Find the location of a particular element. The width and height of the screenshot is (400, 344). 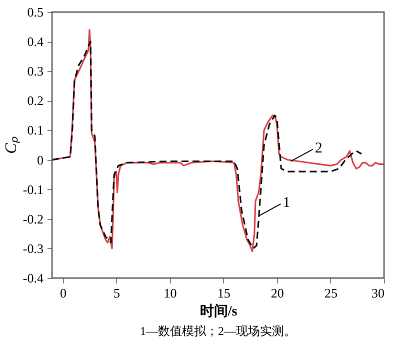

y-tick-label: 0.5 is located at coordinates (35, 12).